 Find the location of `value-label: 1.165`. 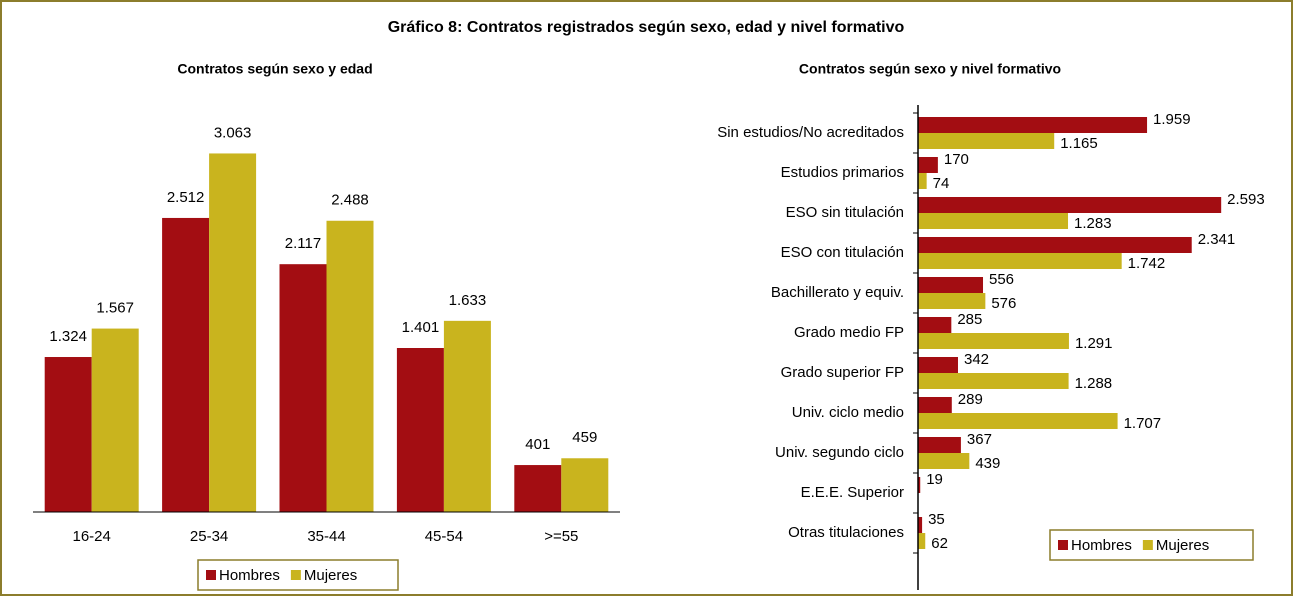

value-label: 1.165 is located at coordinates (1079, 143).